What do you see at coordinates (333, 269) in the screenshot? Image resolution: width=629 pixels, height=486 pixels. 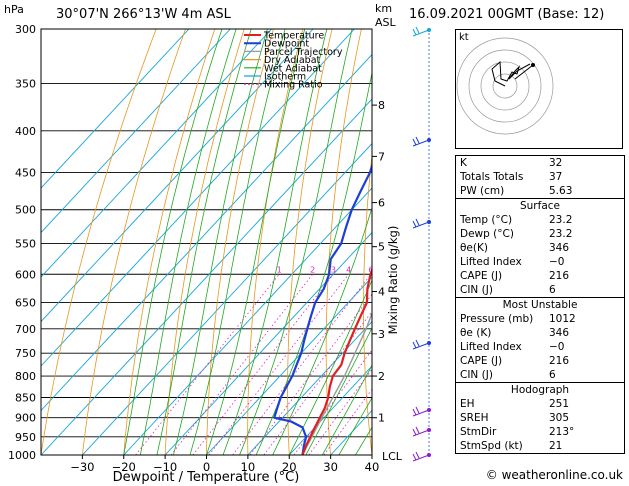 I see `mixing-ratio-label: 3` at bounding box center [333, 269].